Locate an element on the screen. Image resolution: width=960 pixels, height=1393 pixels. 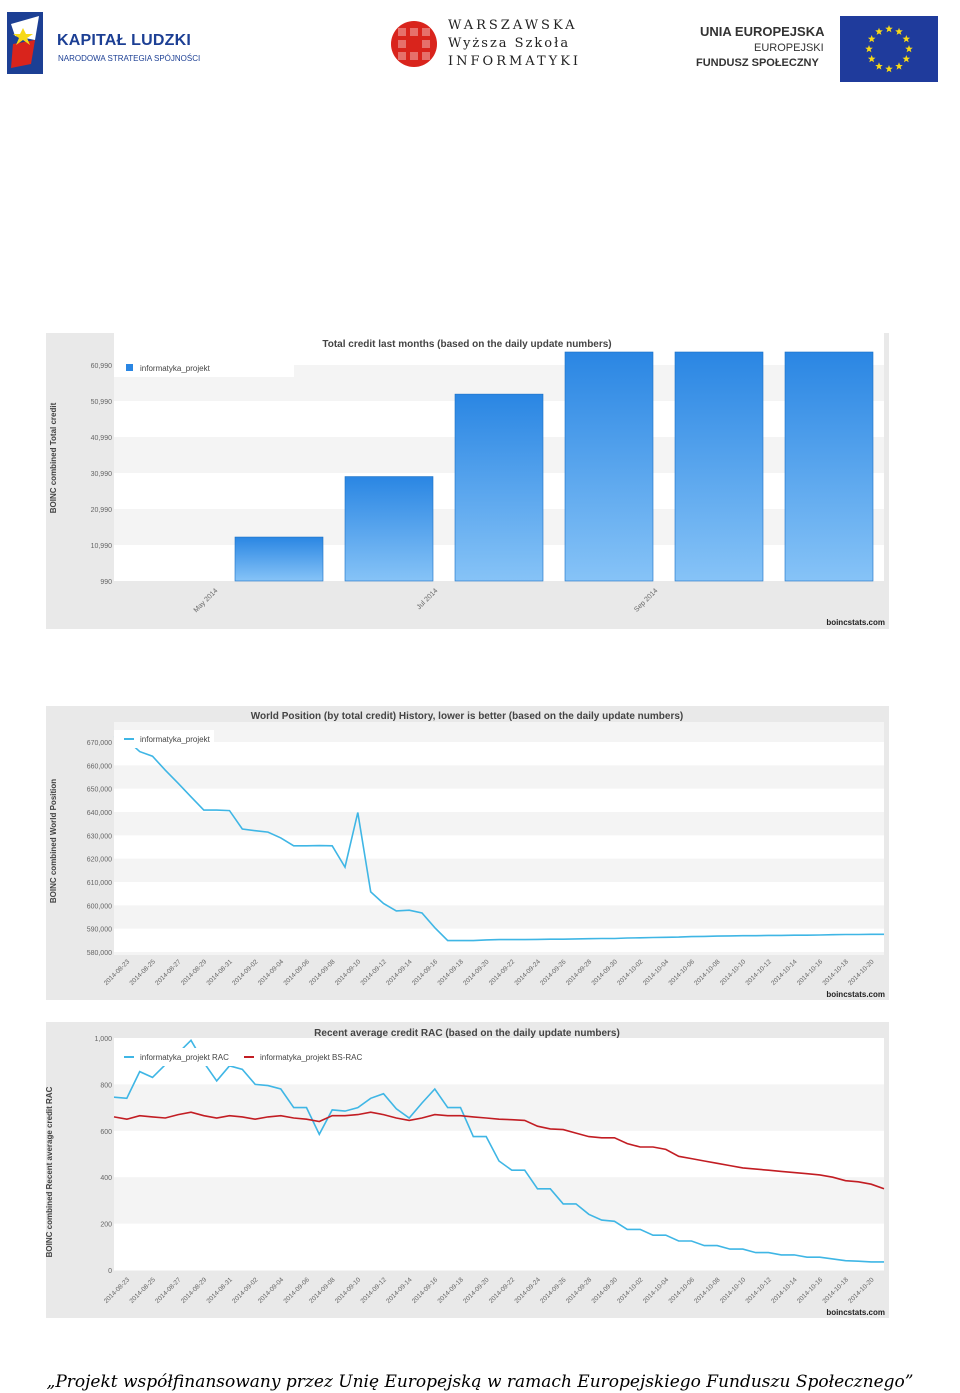
y-tick-label: 590,000 is located at coordinates (99, 930).